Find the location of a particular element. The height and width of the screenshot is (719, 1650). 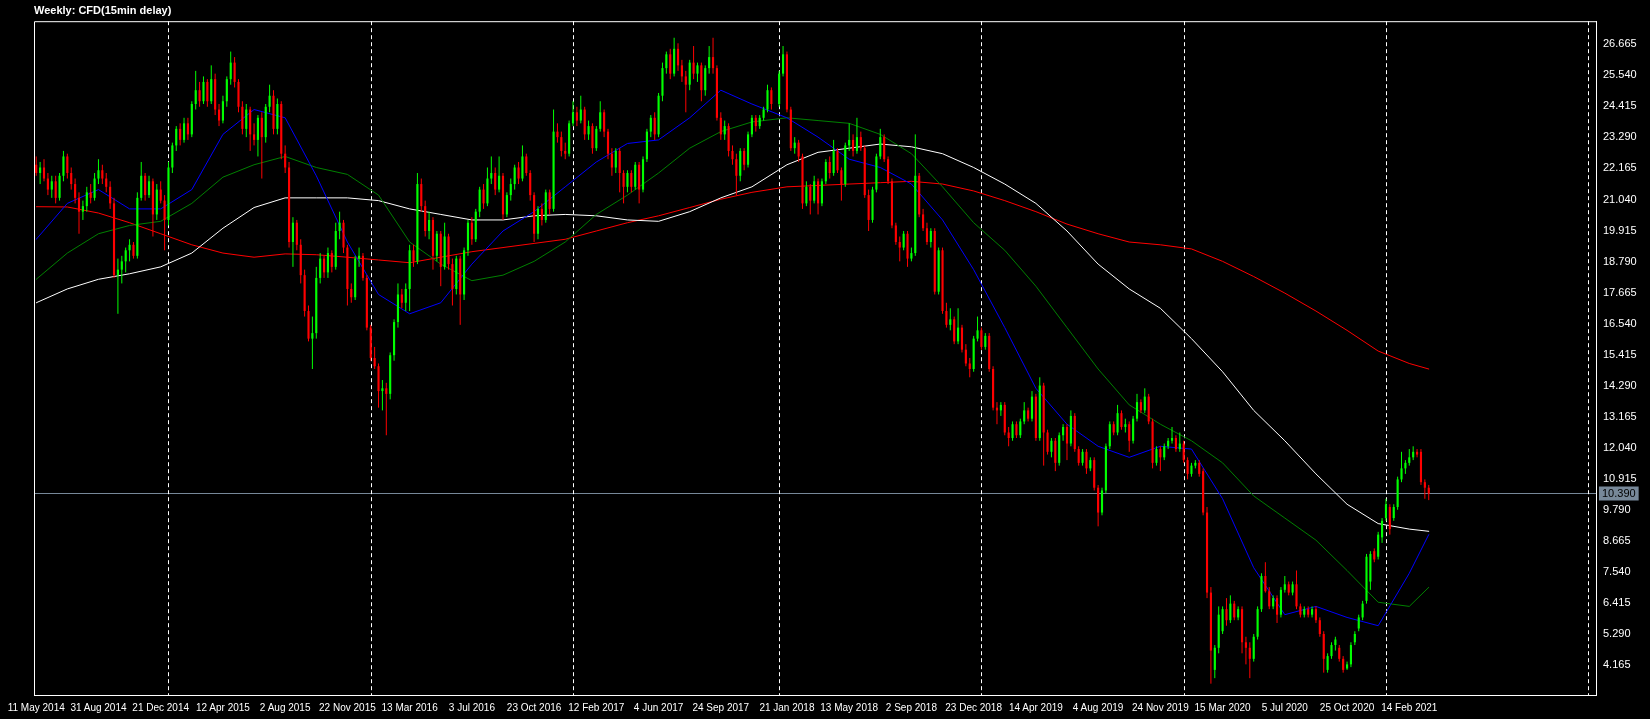

x-tick-label: 15 Mar 2020 is located at coordinates (1223, 707).